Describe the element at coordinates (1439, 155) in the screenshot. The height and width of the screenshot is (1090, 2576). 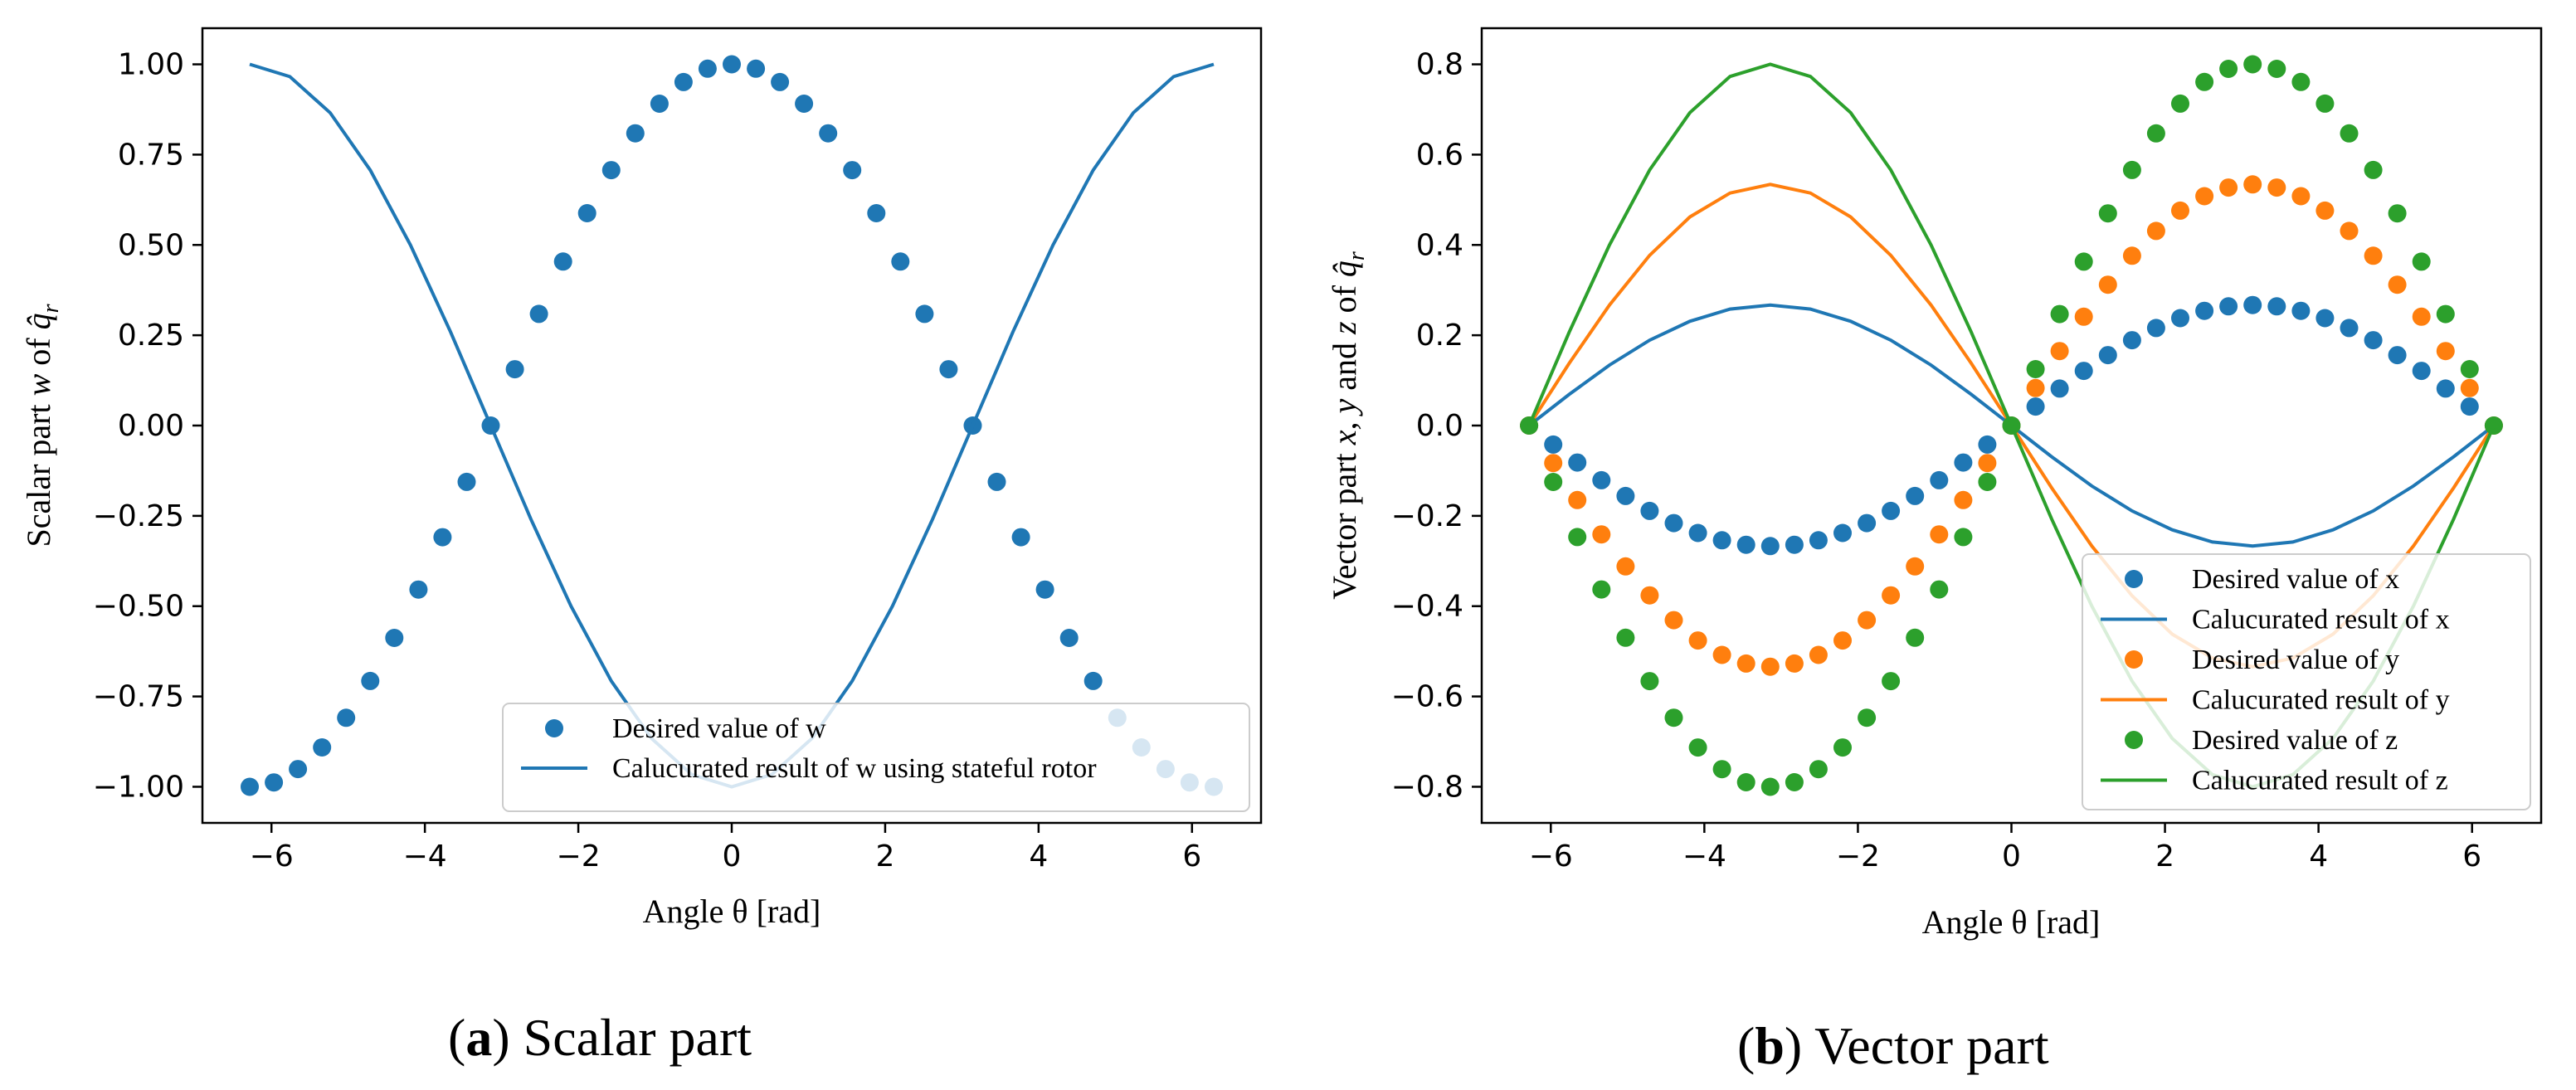
I see `y-tick-label: 0.6` at that location.